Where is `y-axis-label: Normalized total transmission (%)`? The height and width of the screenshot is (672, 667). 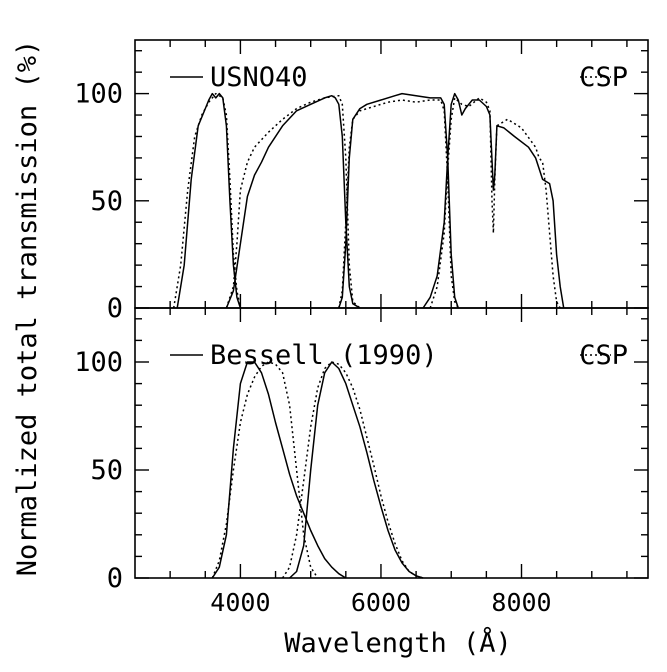
y-axis-label: Normalized total transmission (%) is located at coordinates (27, 308).